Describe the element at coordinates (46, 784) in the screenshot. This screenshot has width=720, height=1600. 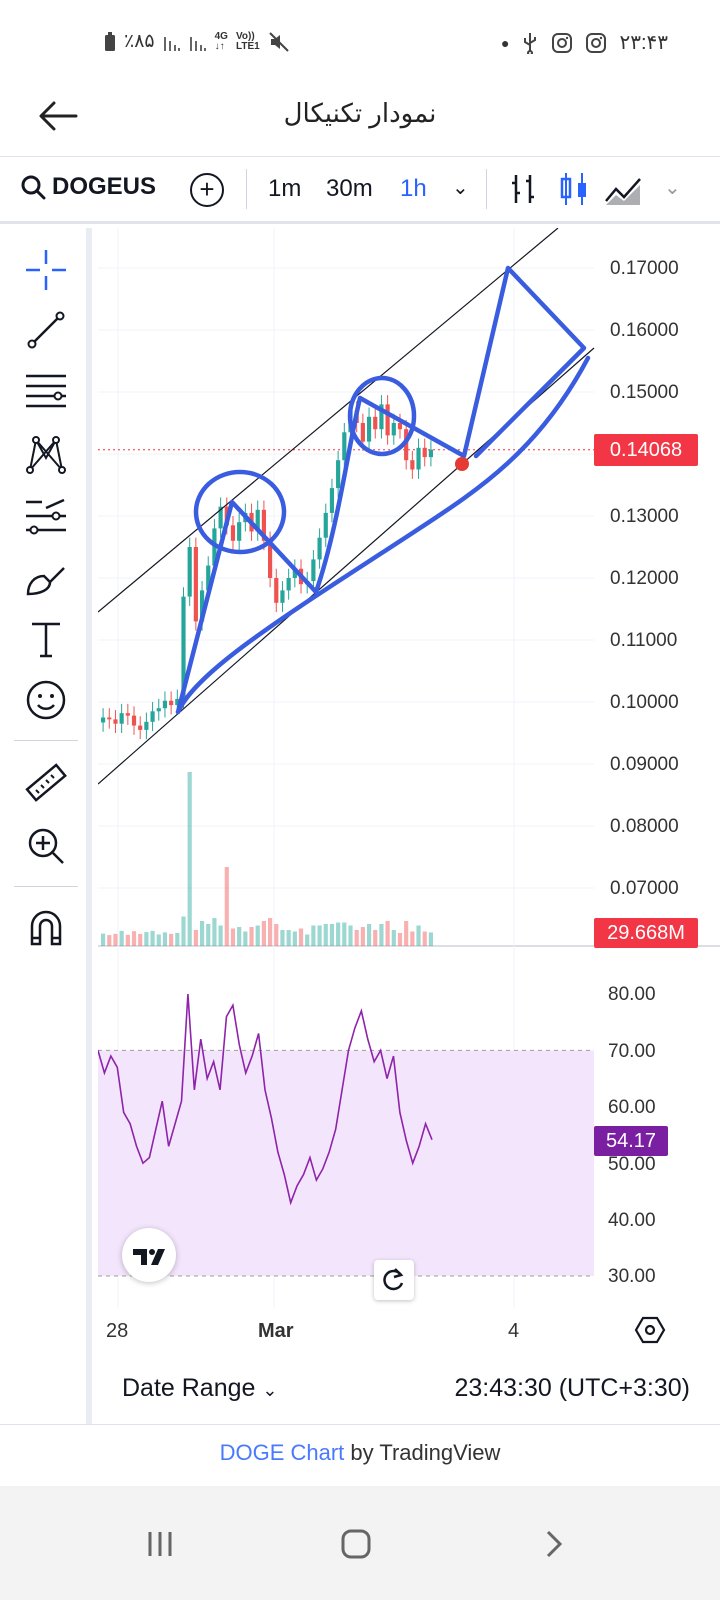
I see `ruler-icon` at that location.